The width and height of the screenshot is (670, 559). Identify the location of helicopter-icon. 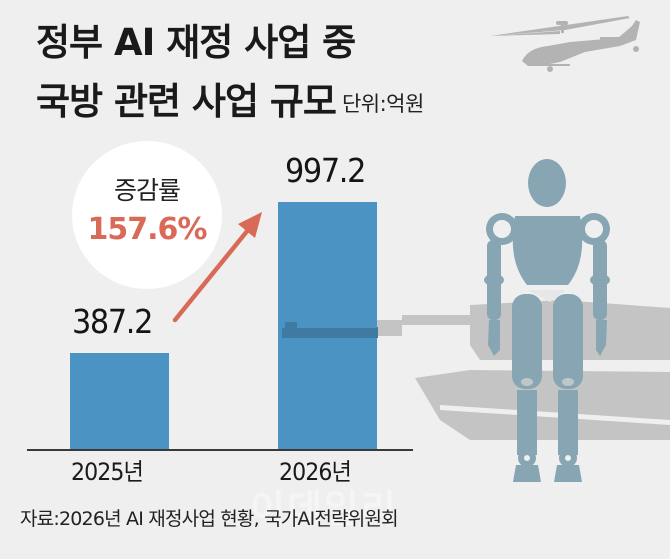
(565, 44).